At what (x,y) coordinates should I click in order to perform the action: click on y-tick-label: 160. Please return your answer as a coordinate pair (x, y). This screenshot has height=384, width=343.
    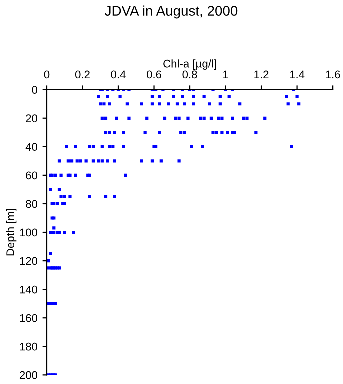
    Looking at the image, I should click on (29, 318).